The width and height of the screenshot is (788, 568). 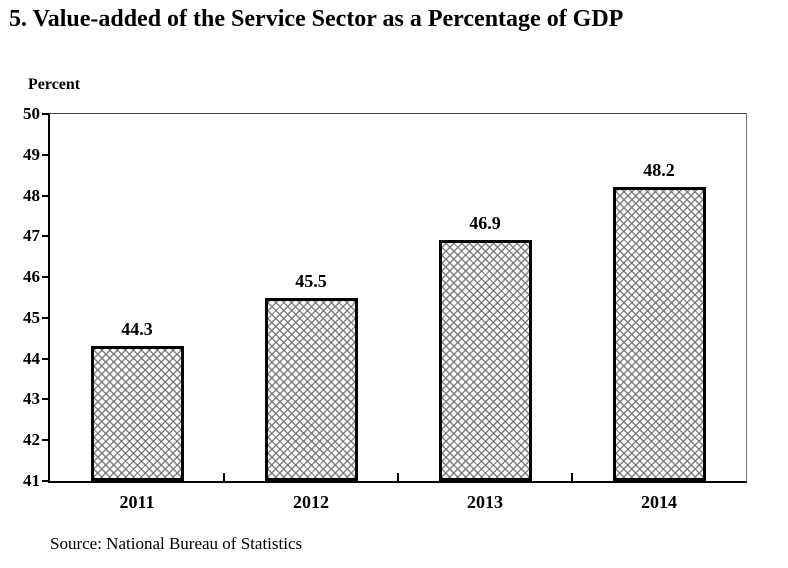 I want to click on y-axis-tick-label: 43, so click(x=31, y=399).